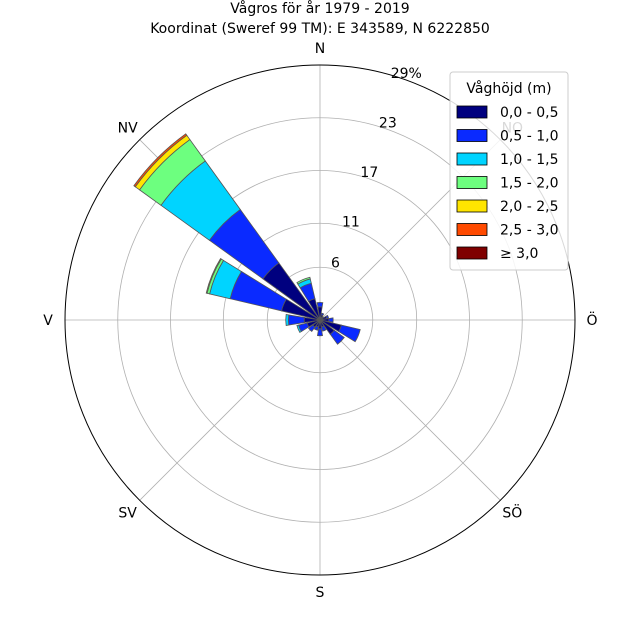 This screenshot has height=640, width=640. What do you see at coordinates (529, 184) in the screenshot?
I see `legend-entry-label: 1,5 - 2,0` at bounding box center [529, 184].